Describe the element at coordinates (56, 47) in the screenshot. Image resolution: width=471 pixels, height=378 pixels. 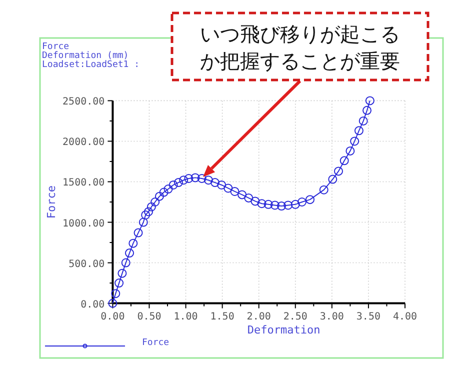
I see `chart-title: Force` at that location.